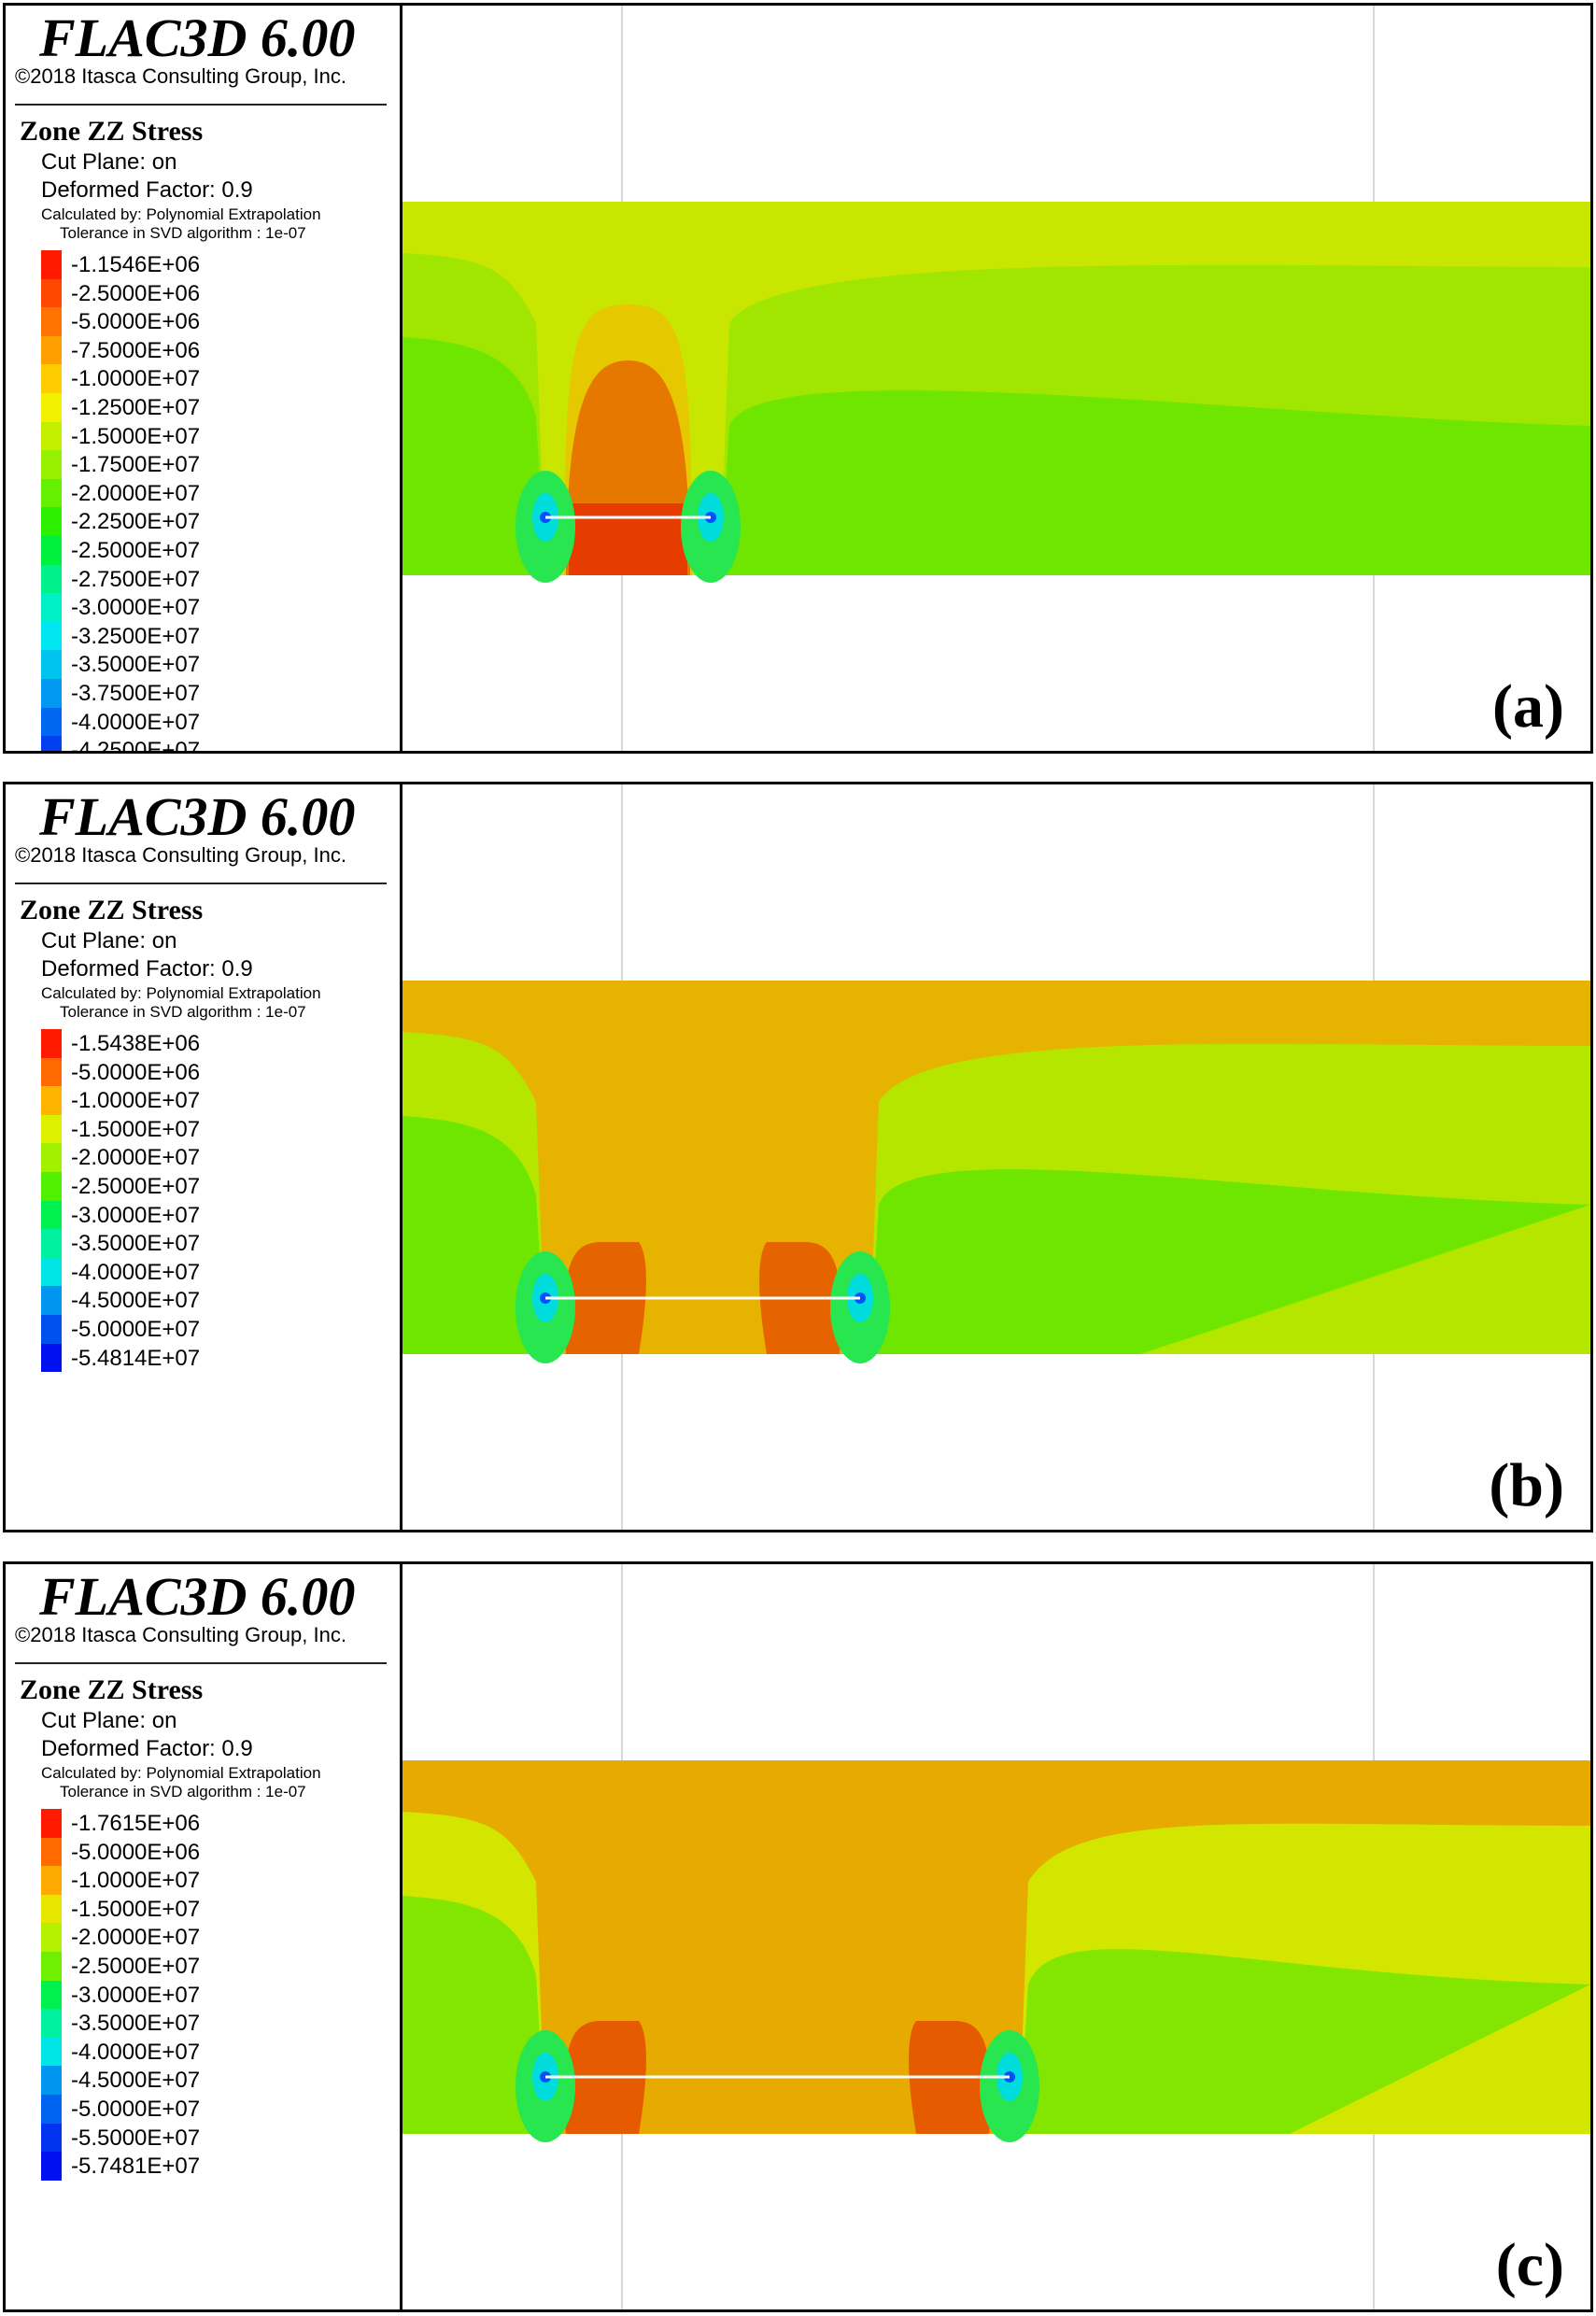  Describe the element at coordinates (1528, 706) in the screenshot. I see `panel-label: (a)` at that location.